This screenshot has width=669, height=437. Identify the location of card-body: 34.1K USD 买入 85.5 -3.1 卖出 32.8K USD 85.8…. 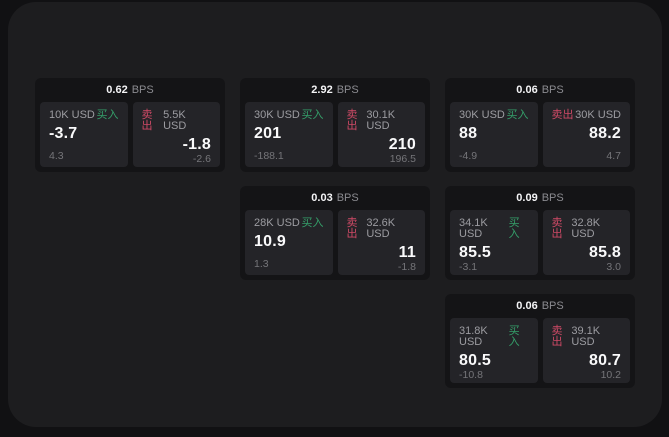
(540, 245).